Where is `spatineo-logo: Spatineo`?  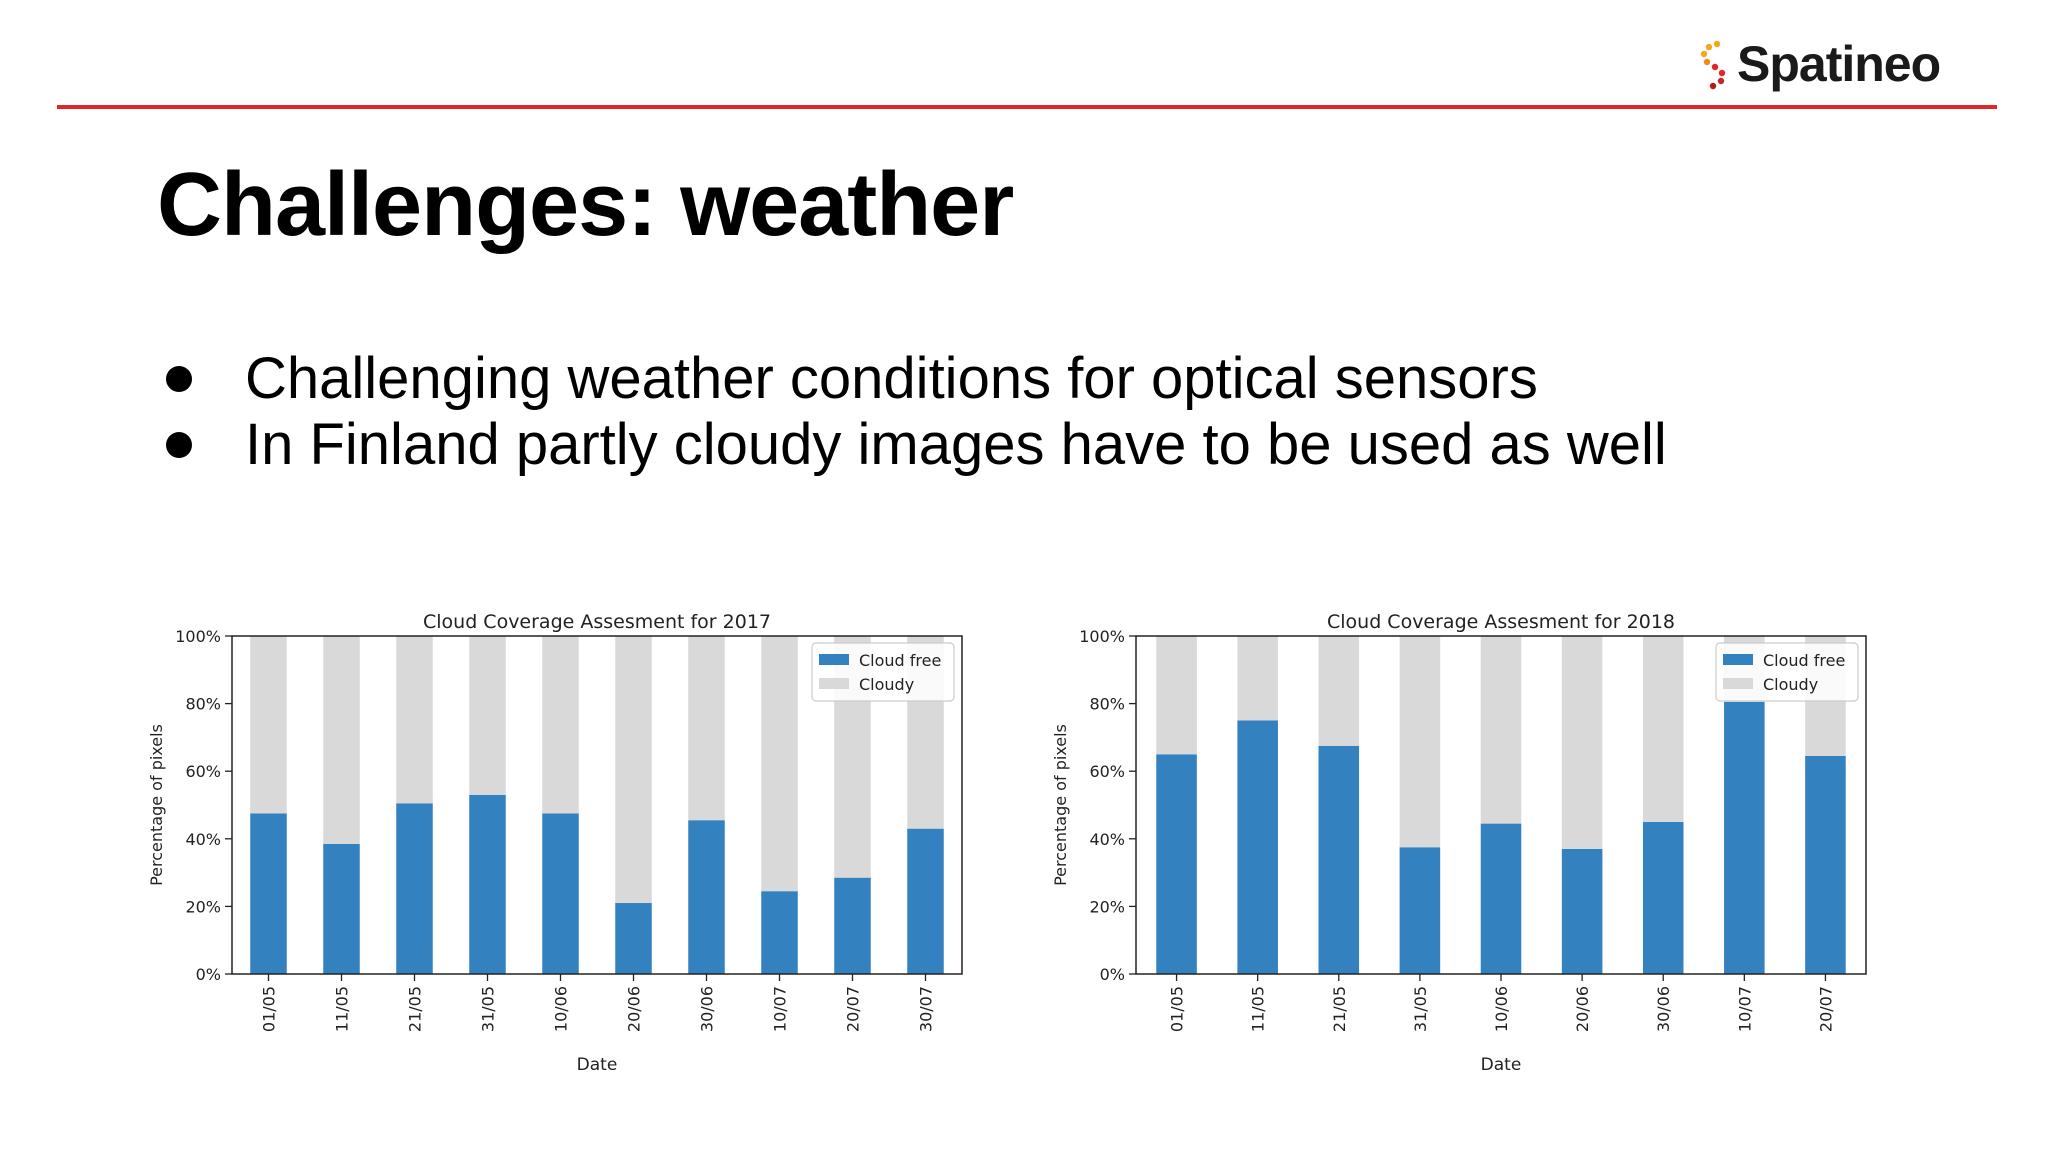
spatineo-logo: Spatineo is located at coordinates (1817, 64).